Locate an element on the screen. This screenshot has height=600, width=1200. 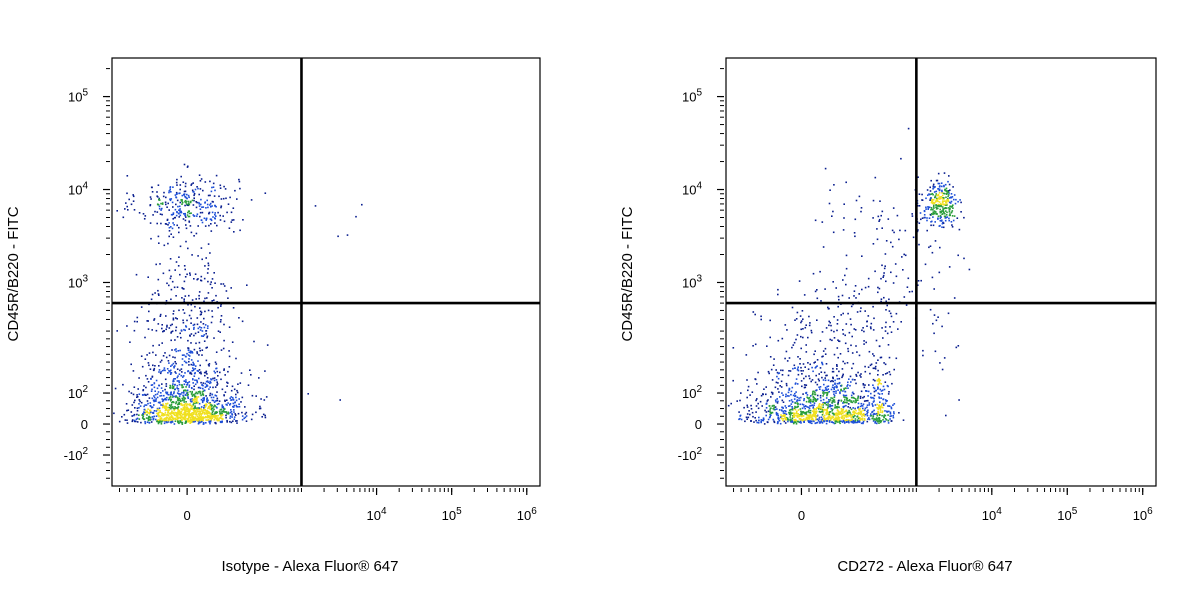
y-tick-label: 104 is located at coordinates (692, 189).